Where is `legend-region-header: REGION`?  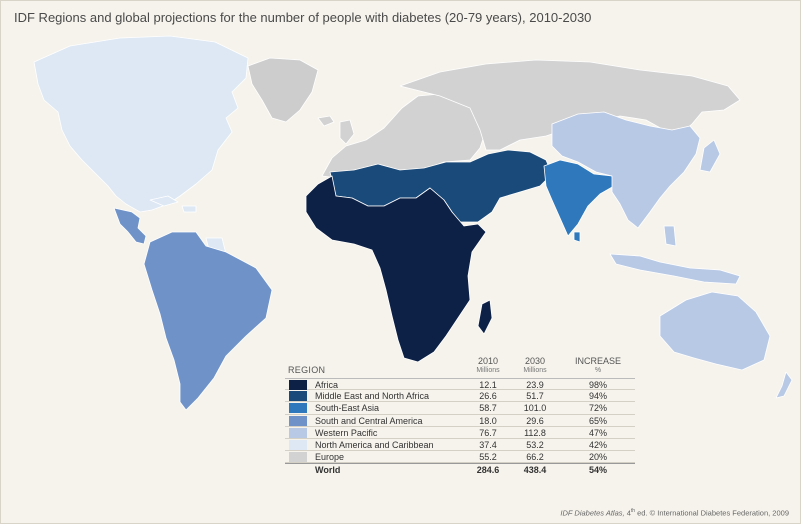
legend-region-header: REGION is located at coordinates (307, 370).